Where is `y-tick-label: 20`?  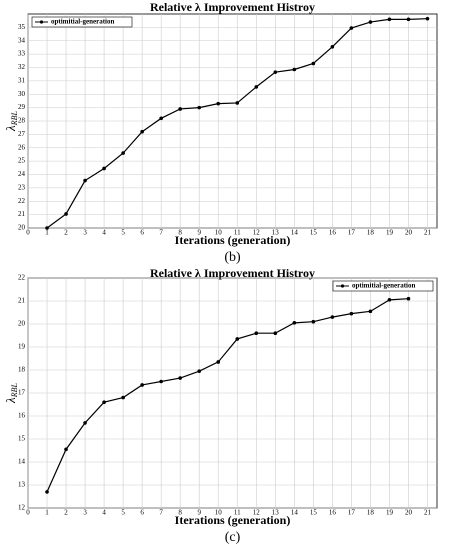
y-tick-label: 20 is located at coordinates (22, 228).